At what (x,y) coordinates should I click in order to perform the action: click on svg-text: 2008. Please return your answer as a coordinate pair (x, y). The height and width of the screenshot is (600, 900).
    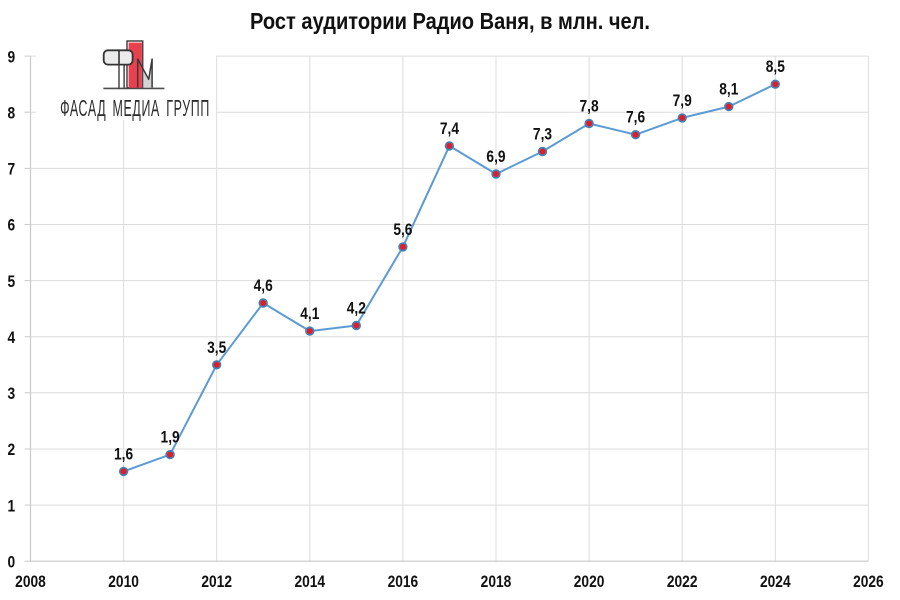
    Looking at the image, I should click on (30, 582).